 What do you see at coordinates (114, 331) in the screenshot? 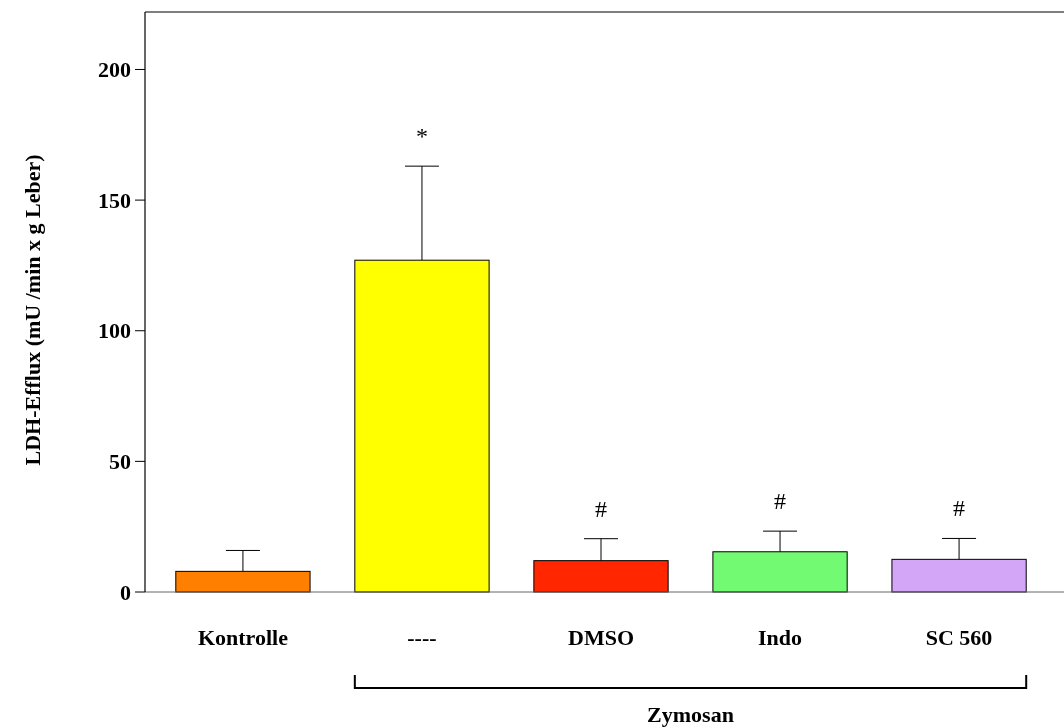
I see `y-tick-label: 100` at bounding box center [114, 331].